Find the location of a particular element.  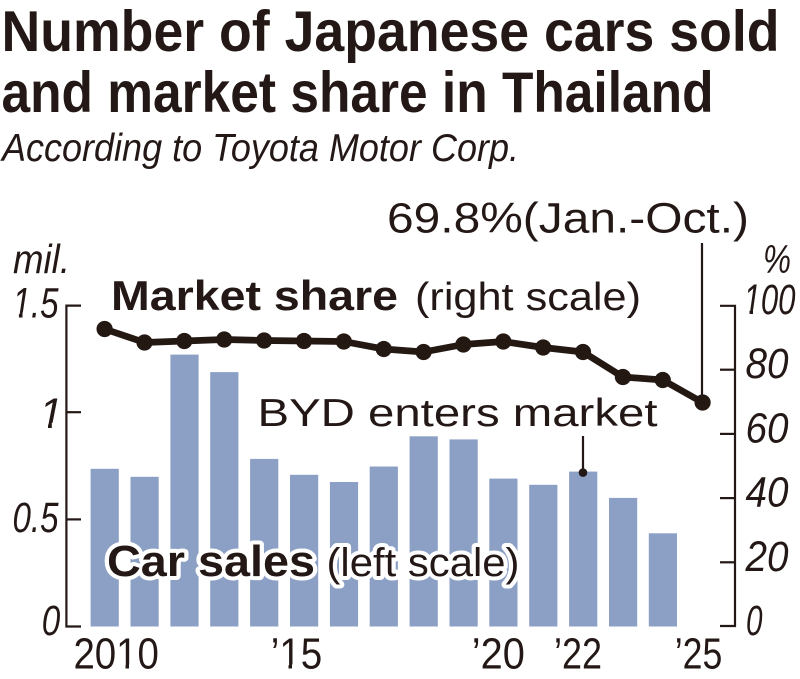

svg-text: (right scale) is located at coordinates (528, 297).